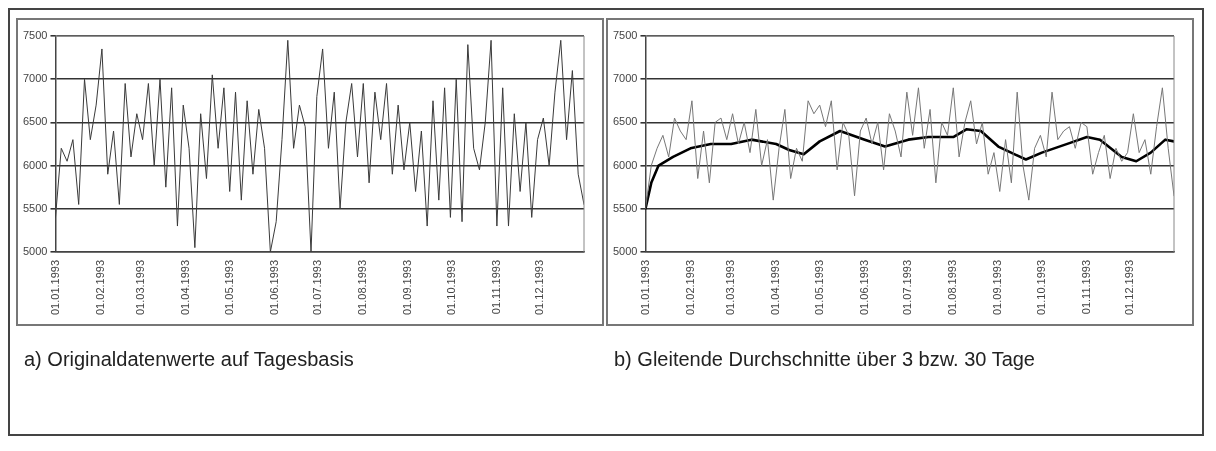 Image resolution: width=1216 pixels, height=451 pixels. I want to click on text: b) Gleitende Durchschnitte über 3 bzw. 30 Tage, so click(825, 359).